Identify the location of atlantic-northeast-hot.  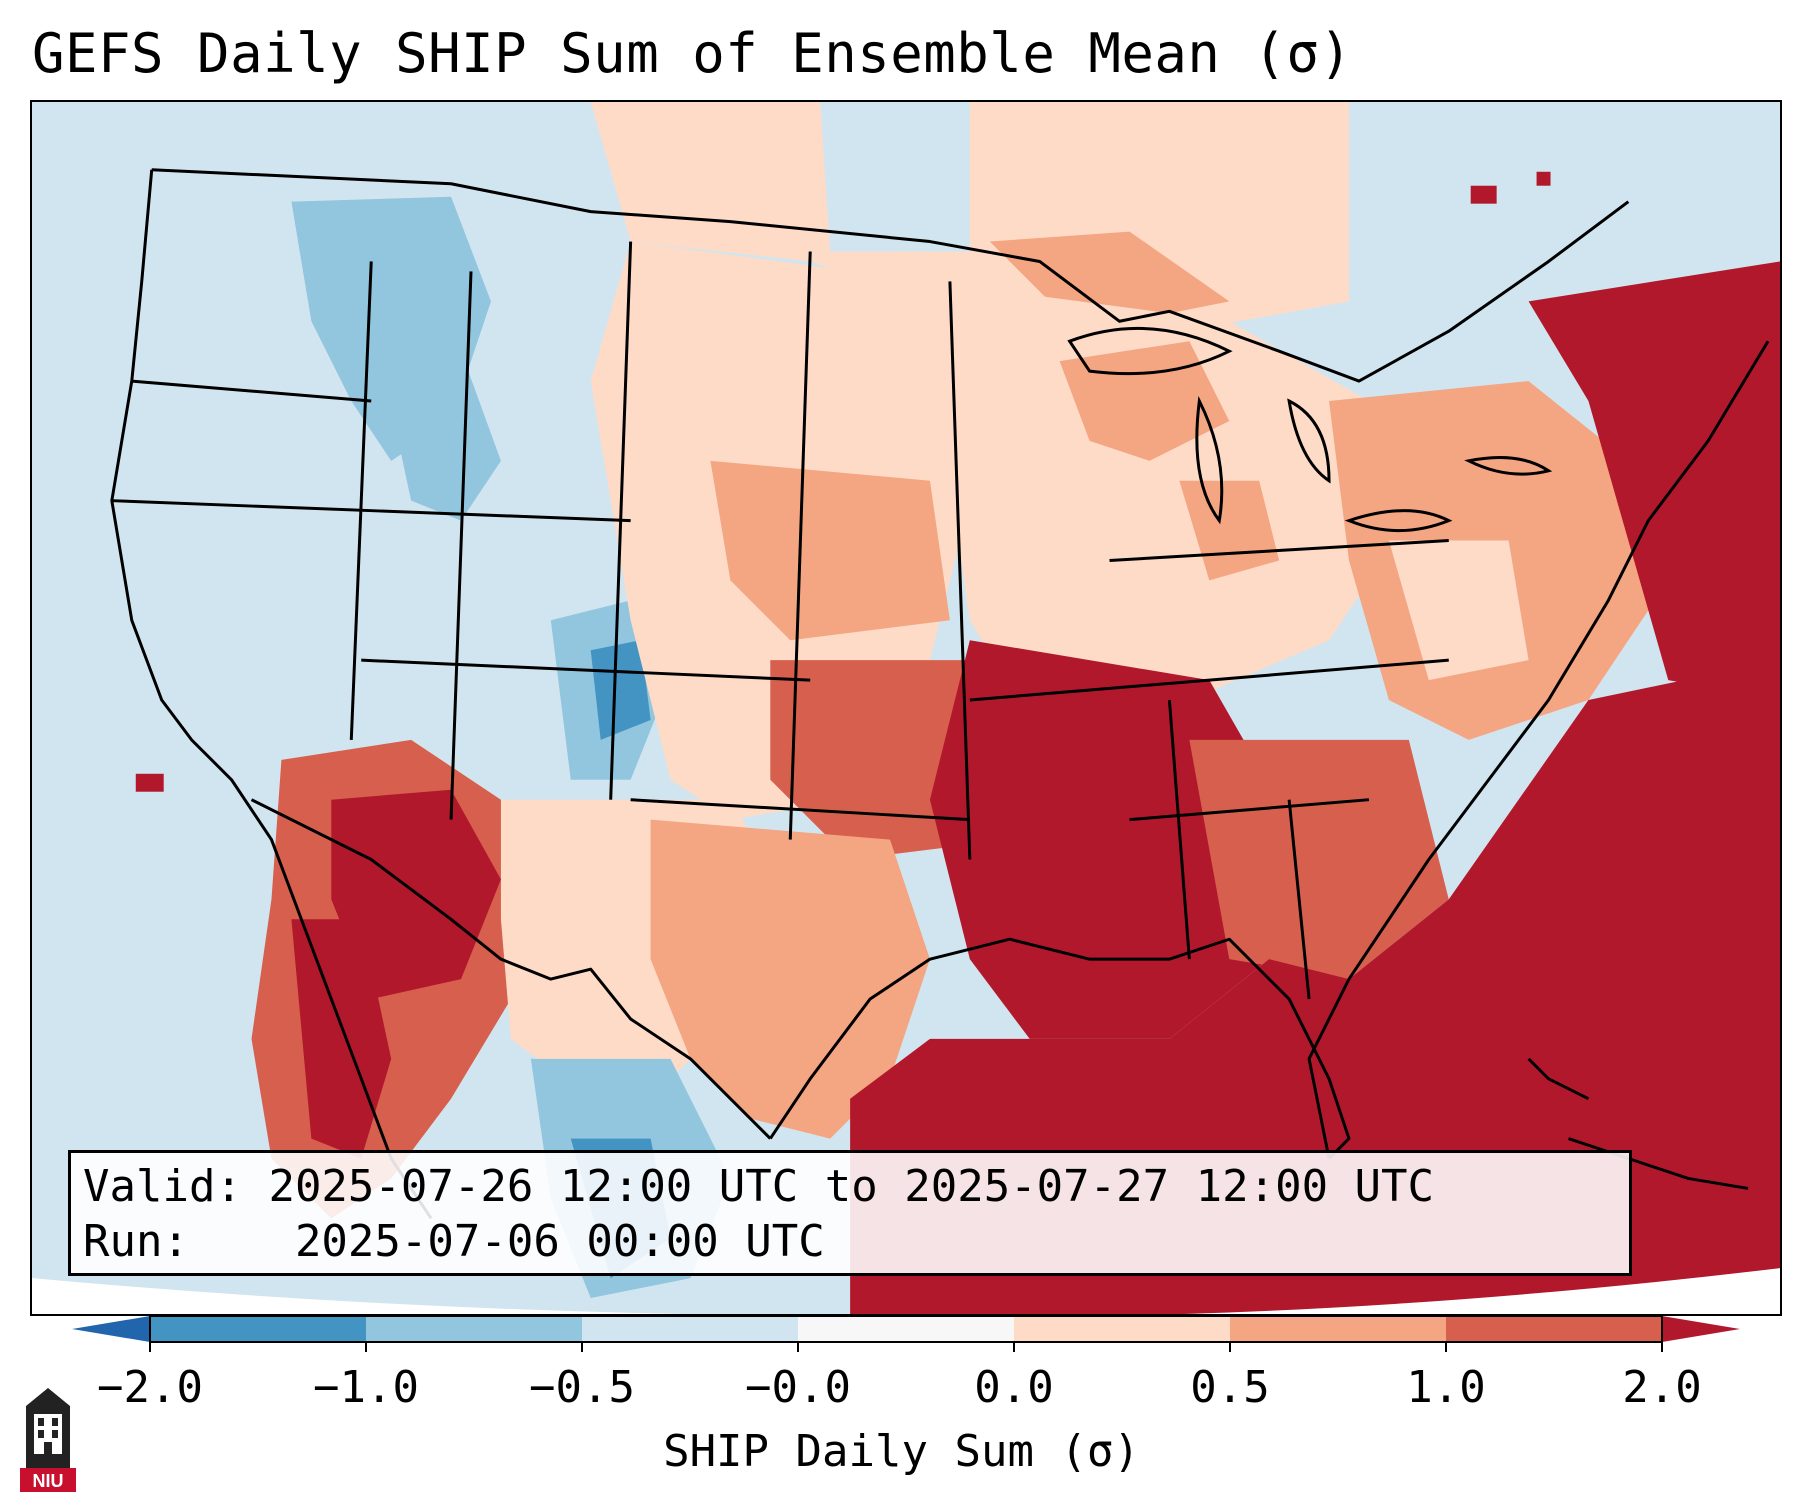
(1654, 481).